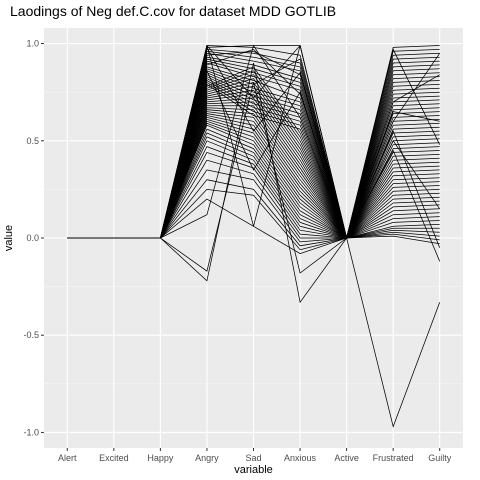 Image resolution: width=480 pixels, height=480 pixels. Describe the element at coordinates (67, 458) in the screenshot. I see `x-tick-label: Alert` at that location.